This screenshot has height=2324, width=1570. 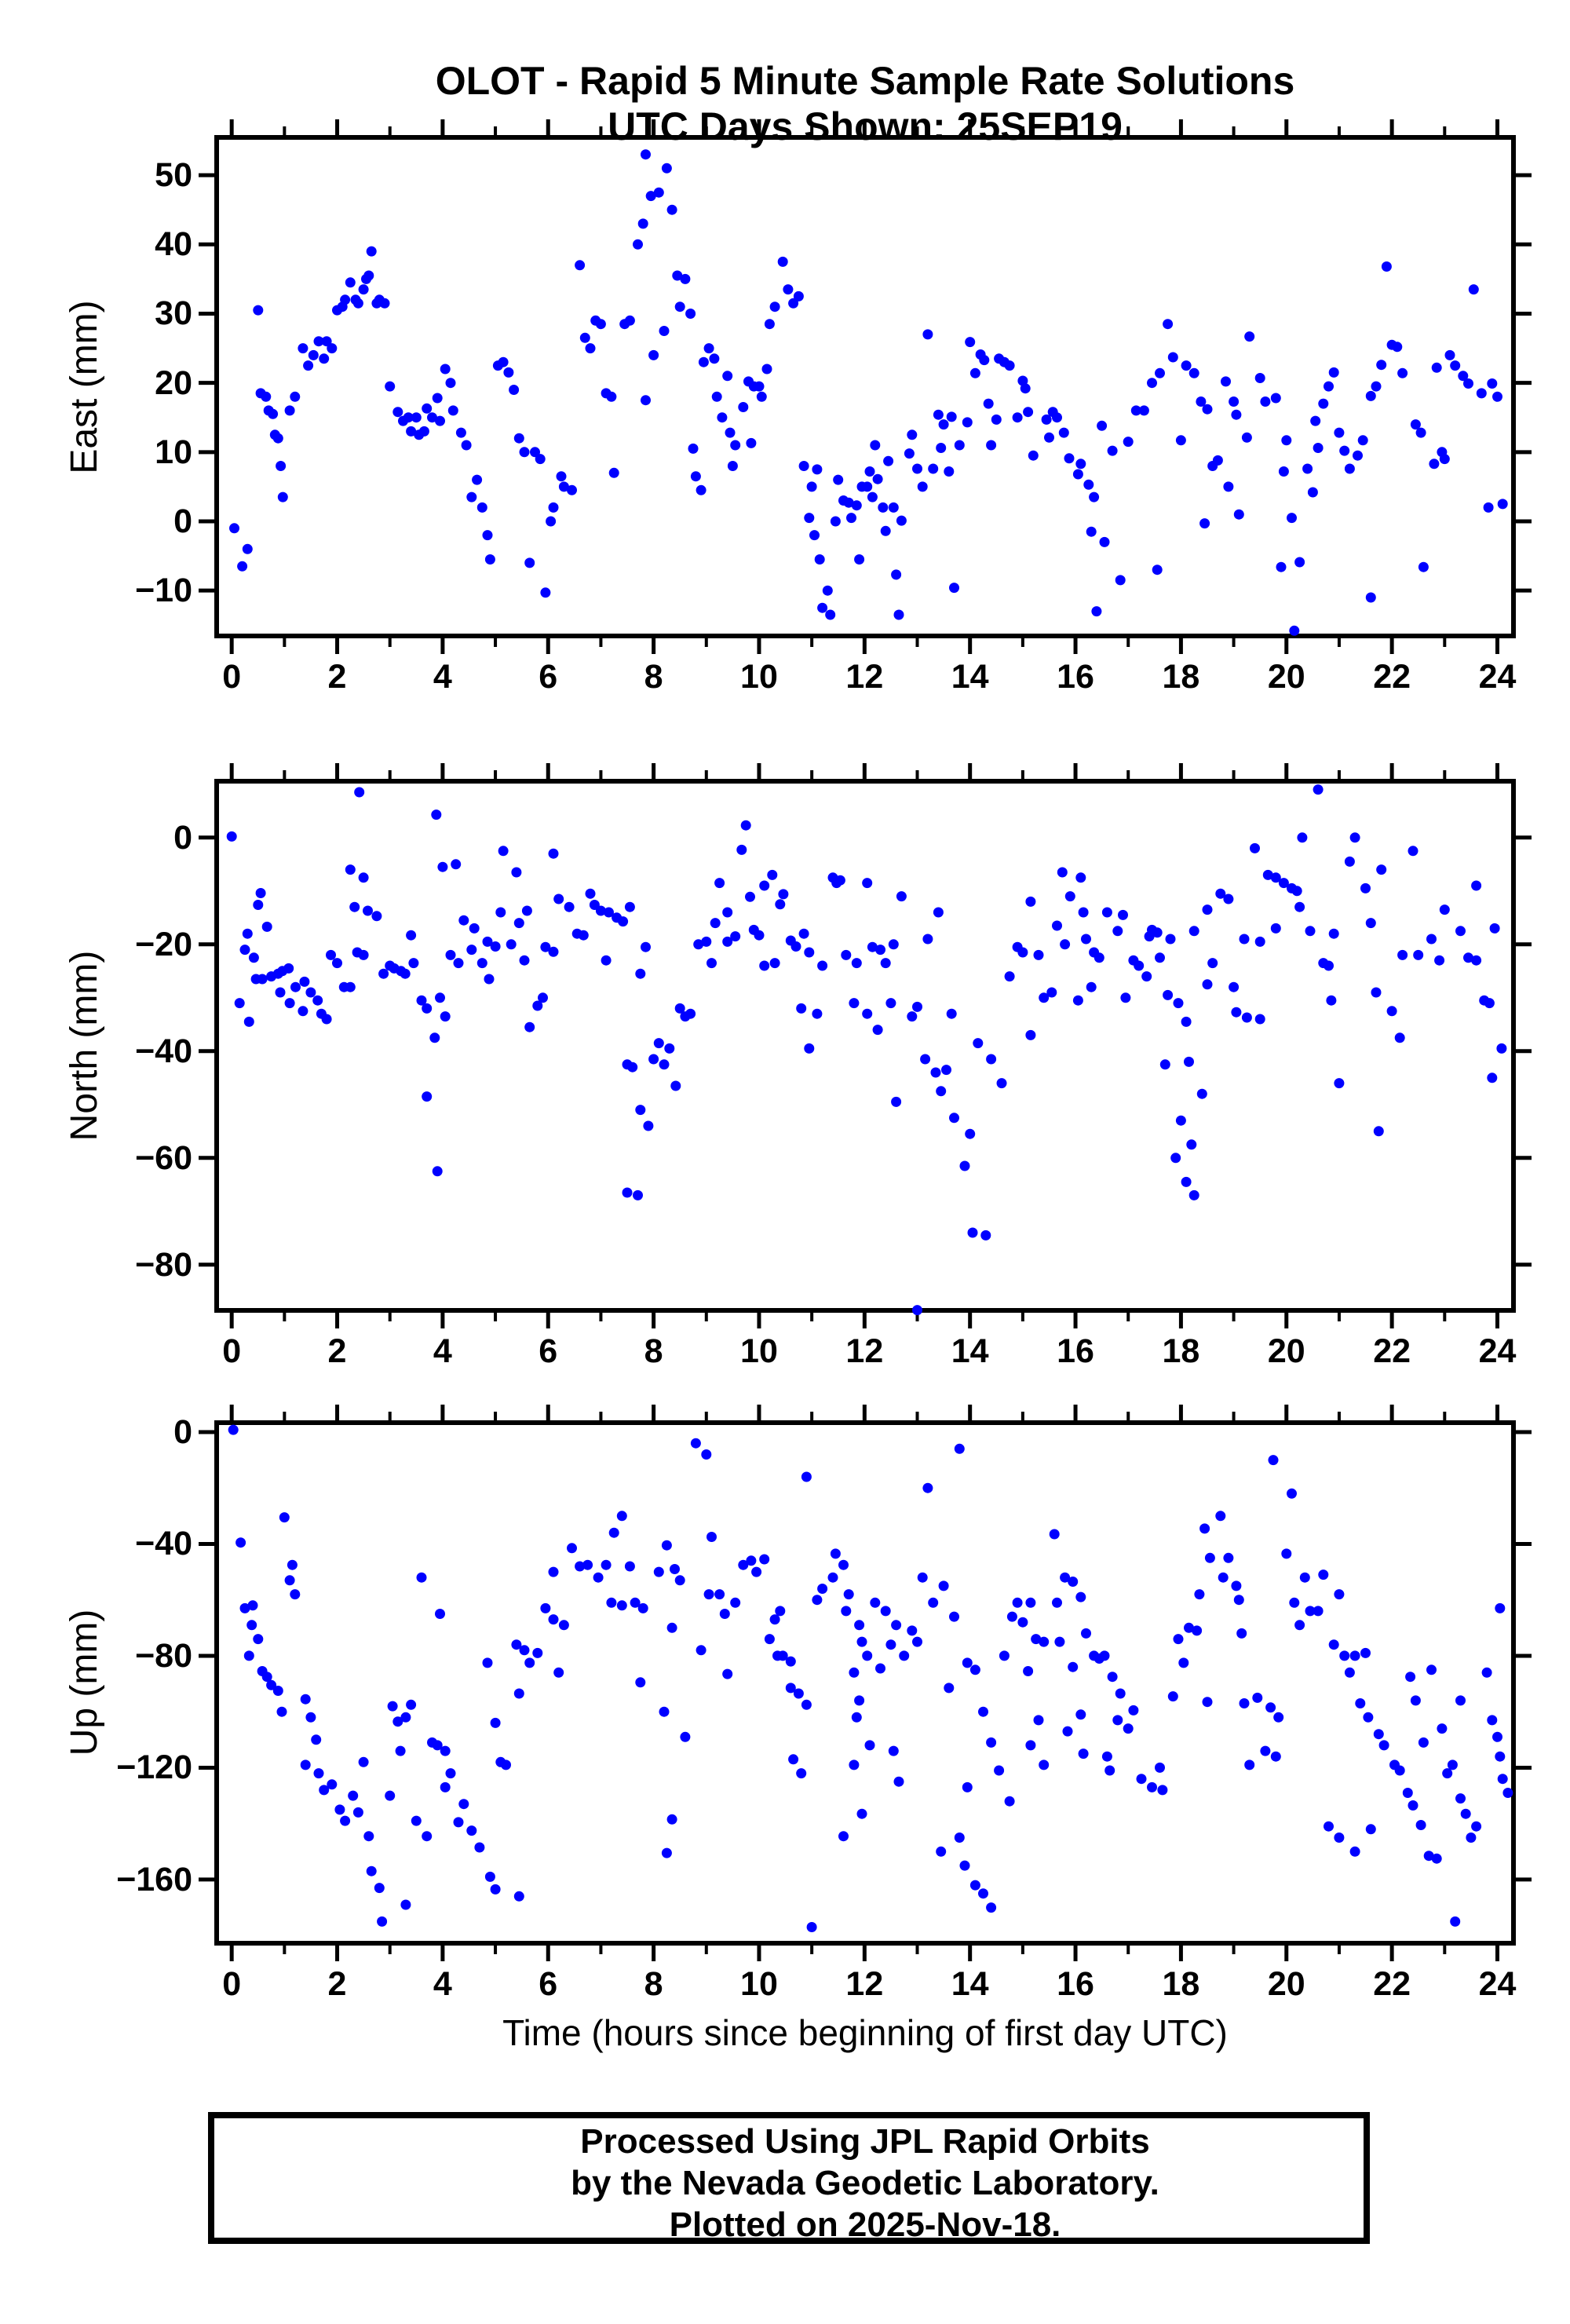 I want to click on east-x-tick-label: 10, so click(x=759, y=677).